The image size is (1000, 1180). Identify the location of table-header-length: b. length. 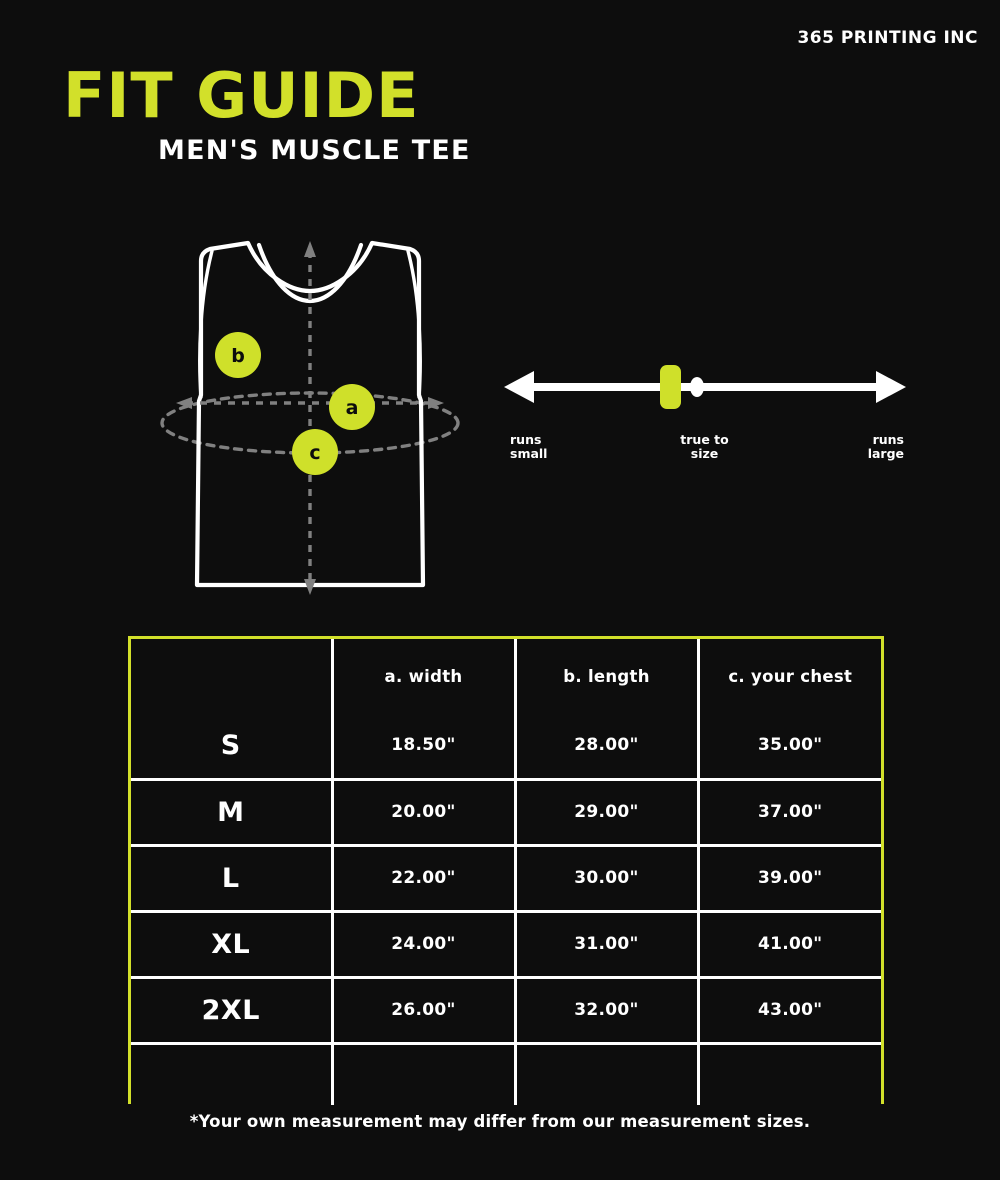
(607, 676).